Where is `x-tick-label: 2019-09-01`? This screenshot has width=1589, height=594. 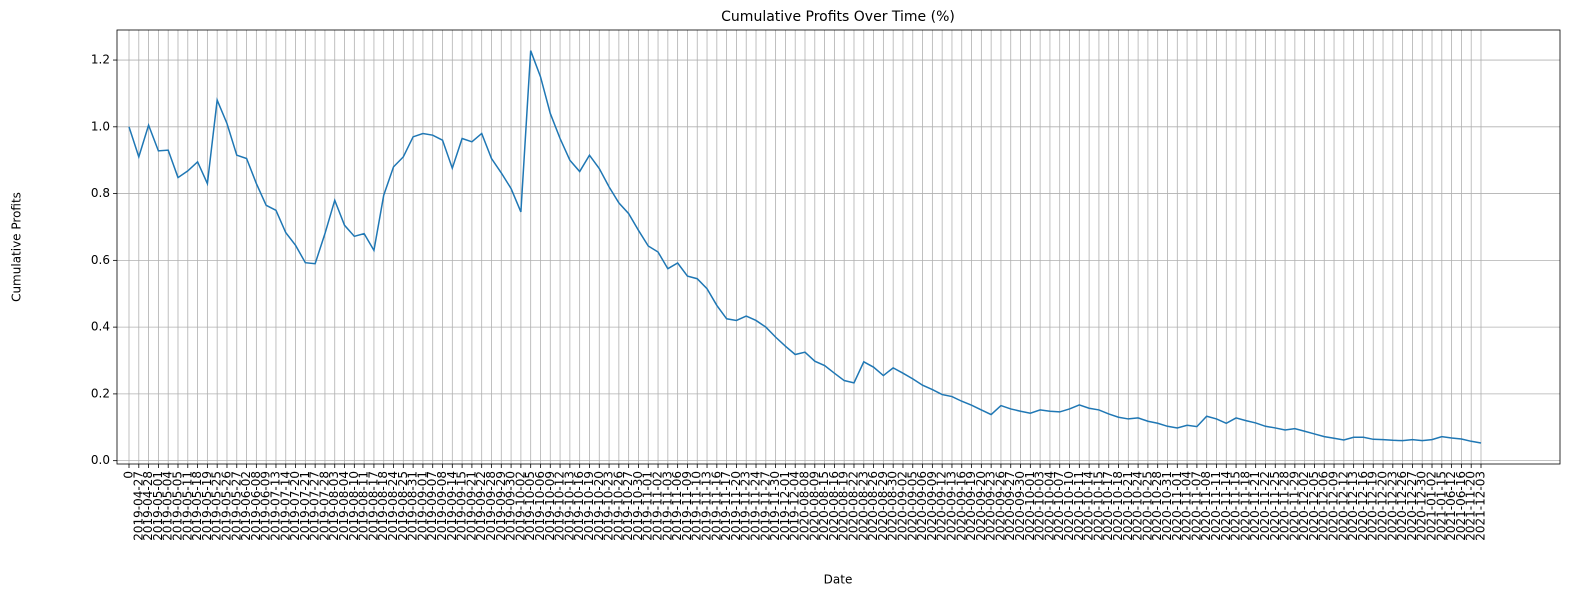 x-tick-label: 2019-09-01 is located at coordinates (422, 506).